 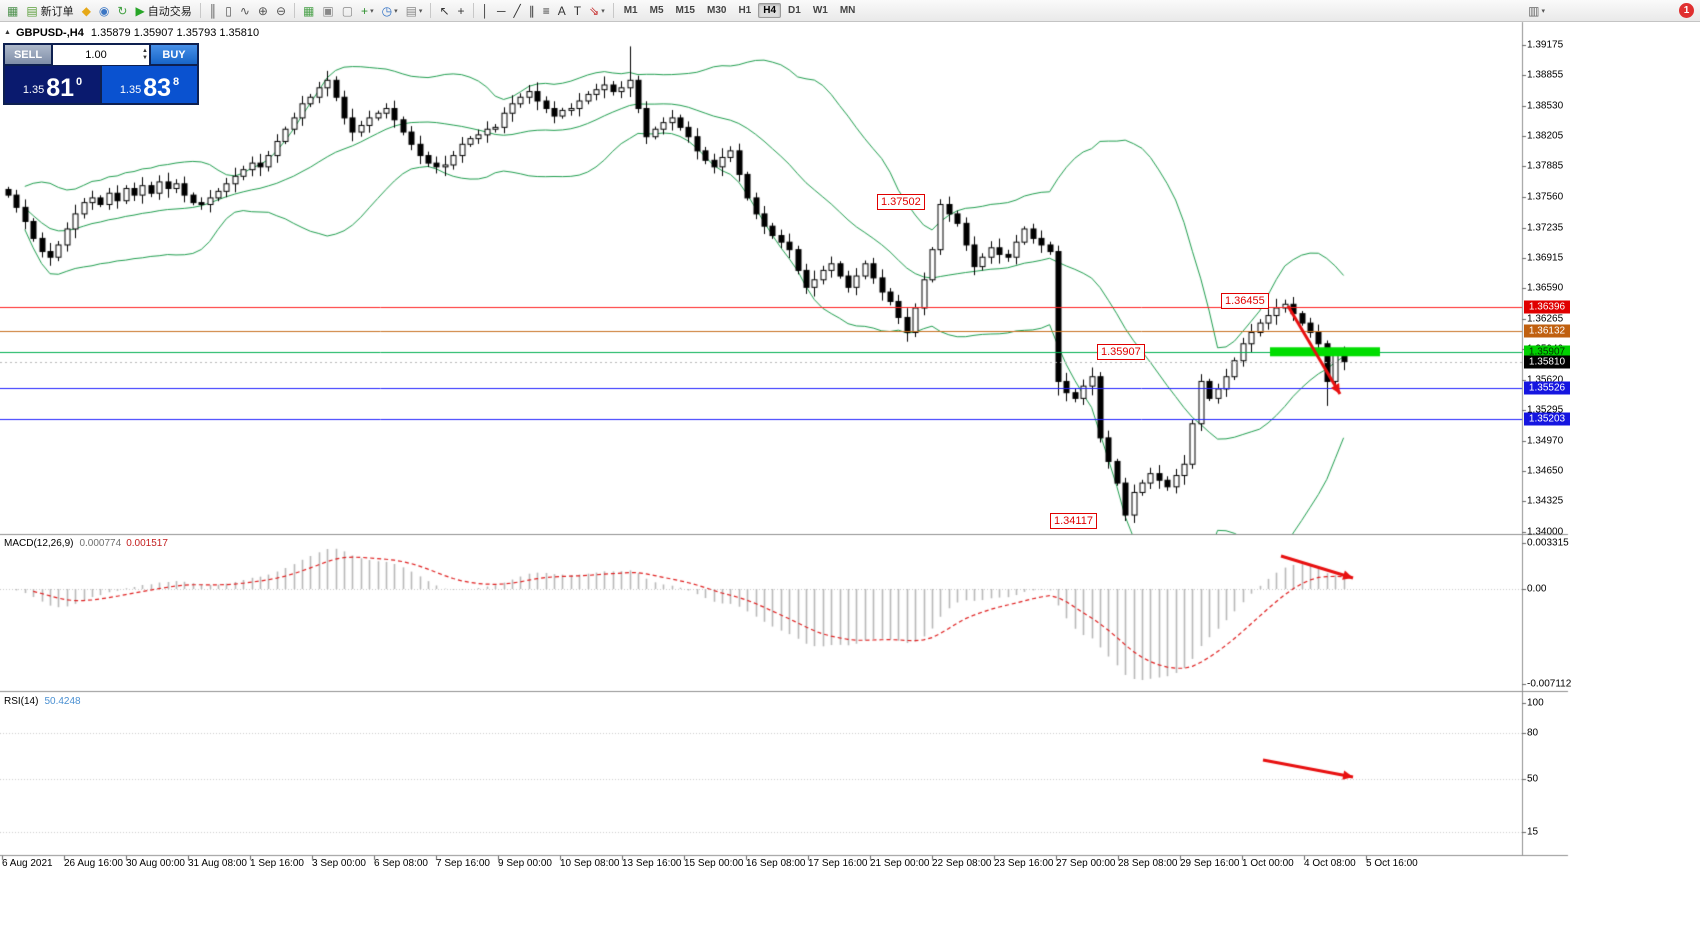 What do you see at coordinates (794, 10) in the screenshot?
I see `timeframe-d1-button: D1` at bounding box center [794, 10].